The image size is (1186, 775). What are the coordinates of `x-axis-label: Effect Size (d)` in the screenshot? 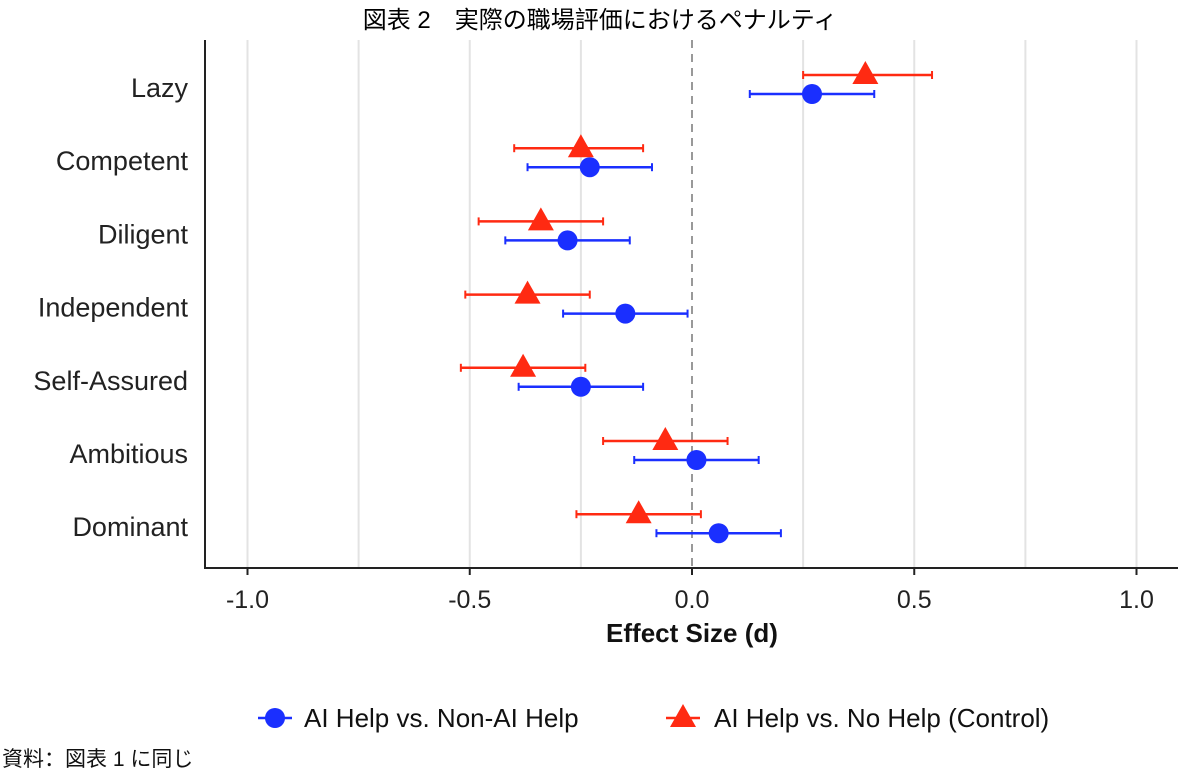 It's located at (692, 633).